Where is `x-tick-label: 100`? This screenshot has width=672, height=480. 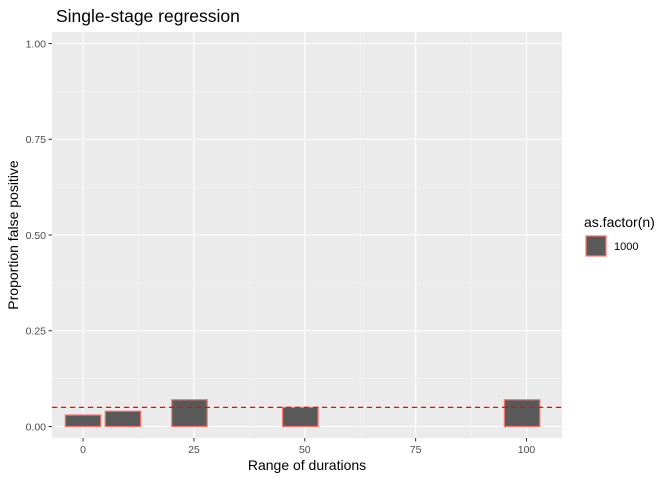
x-tick-label: 100 is located at coordinates (527, 450).